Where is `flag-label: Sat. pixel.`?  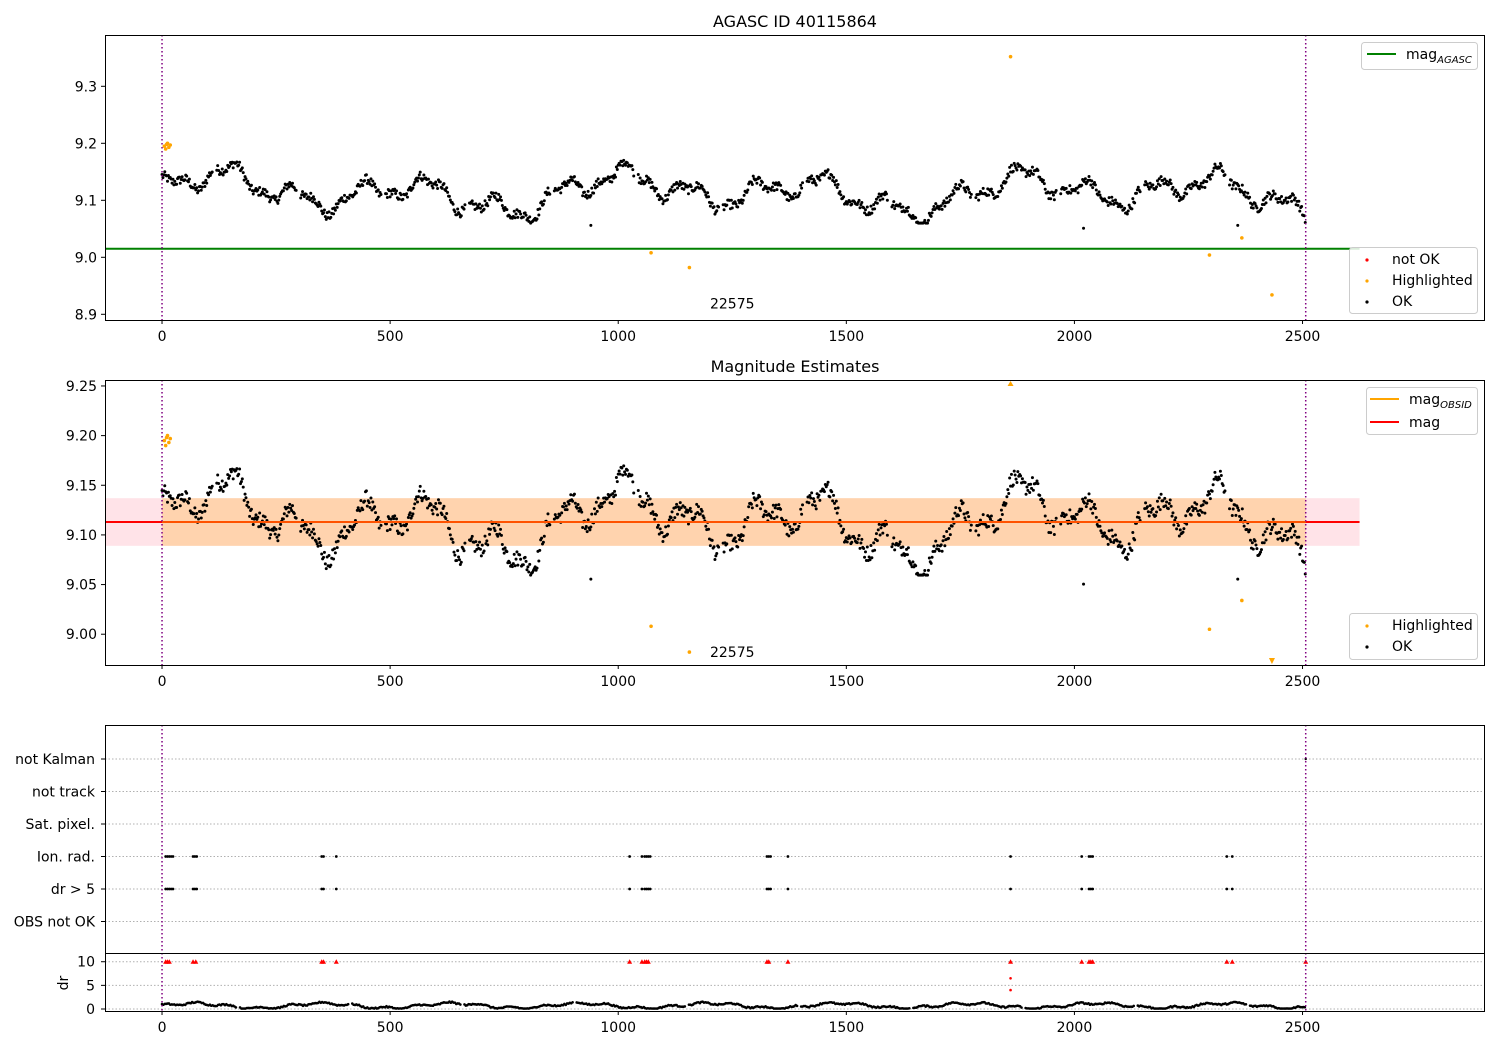
flag-label: Sat. pixel. is located at coordinates (60, 825).